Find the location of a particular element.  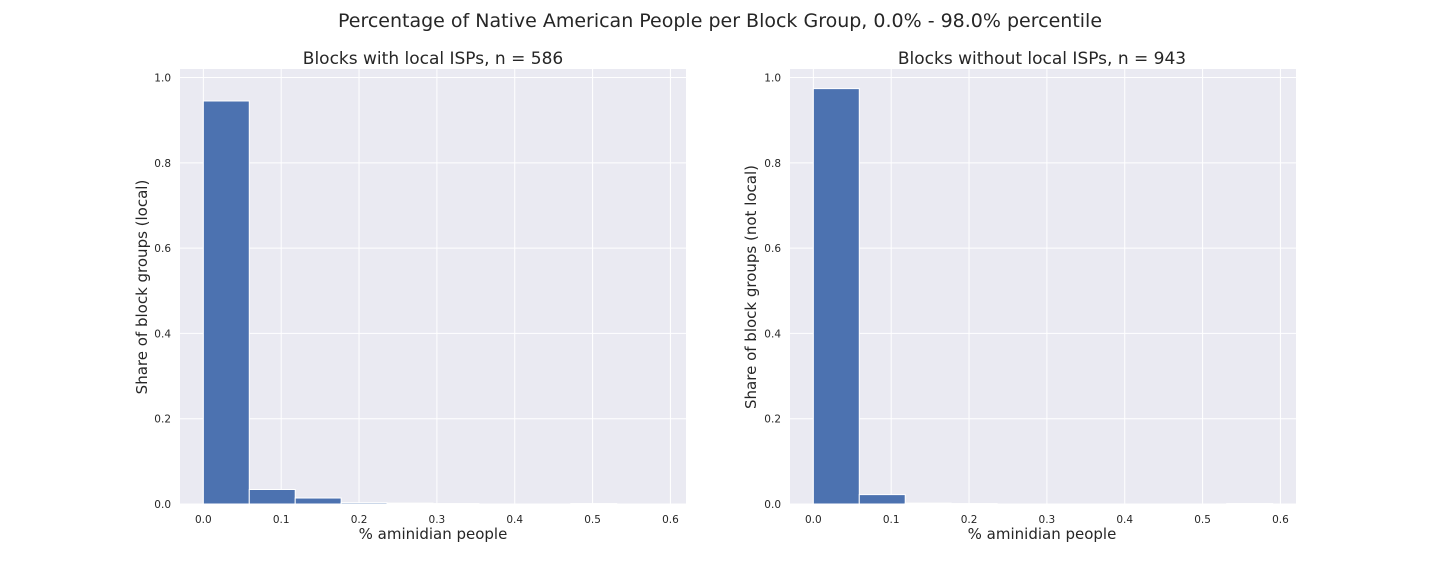

y-axis-label: Share of block groups (local) is located at coordinates (142, 287).